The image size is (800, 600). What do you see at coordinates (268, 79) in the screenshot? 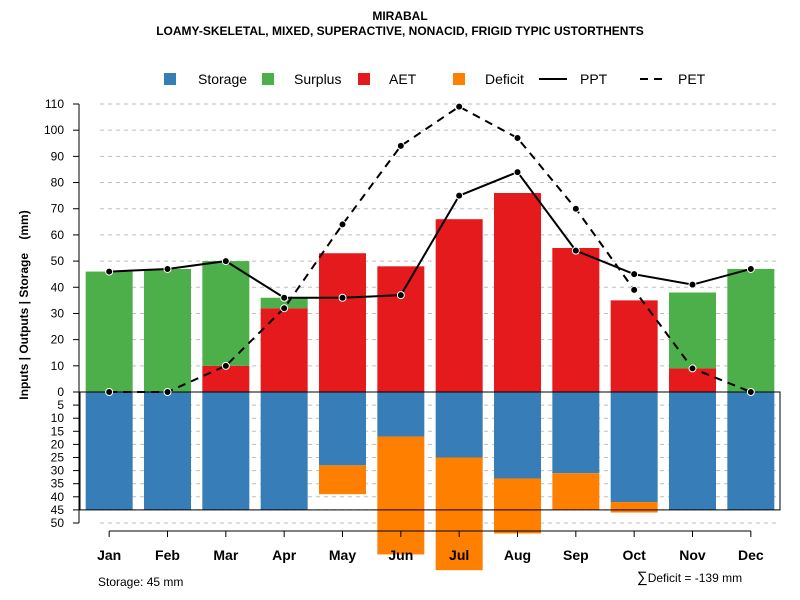
I see `legend-swatch-surplus` at bounding box center [268, 79].